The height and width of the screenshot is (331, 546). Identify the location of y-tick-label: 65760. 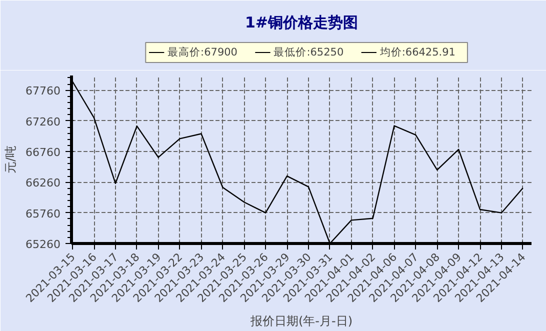
(43, 213).